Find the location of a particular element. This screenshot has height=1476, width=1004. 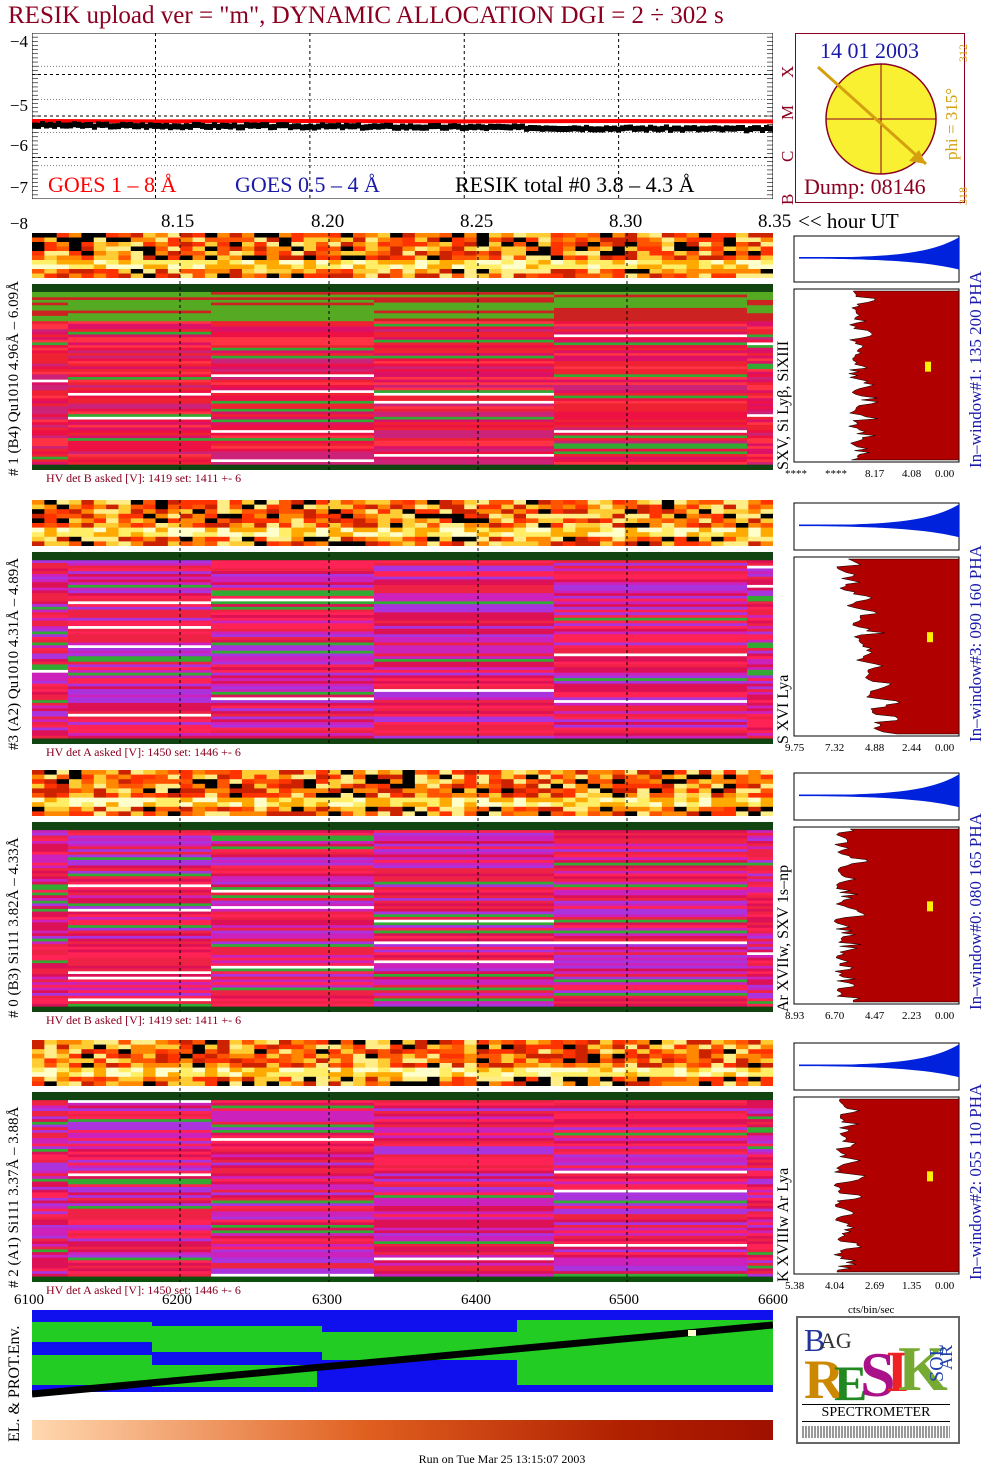

spectrum-tick: 9.75 is located at coordinates (795, 748).